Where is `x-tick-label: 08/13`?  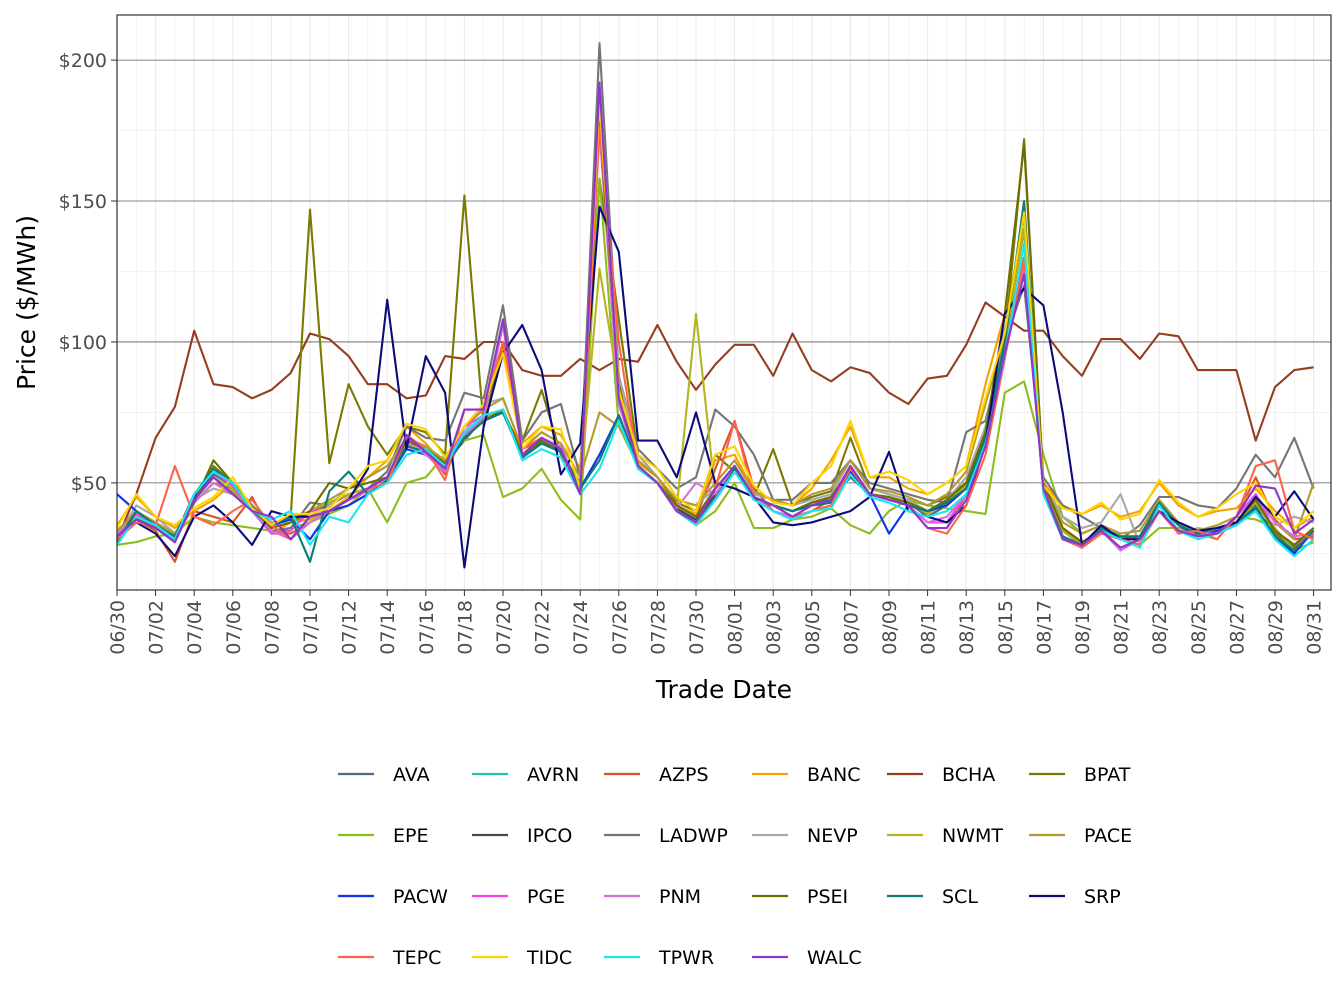 x-tick-label: 08/13 is located at coordinates (967, 627).